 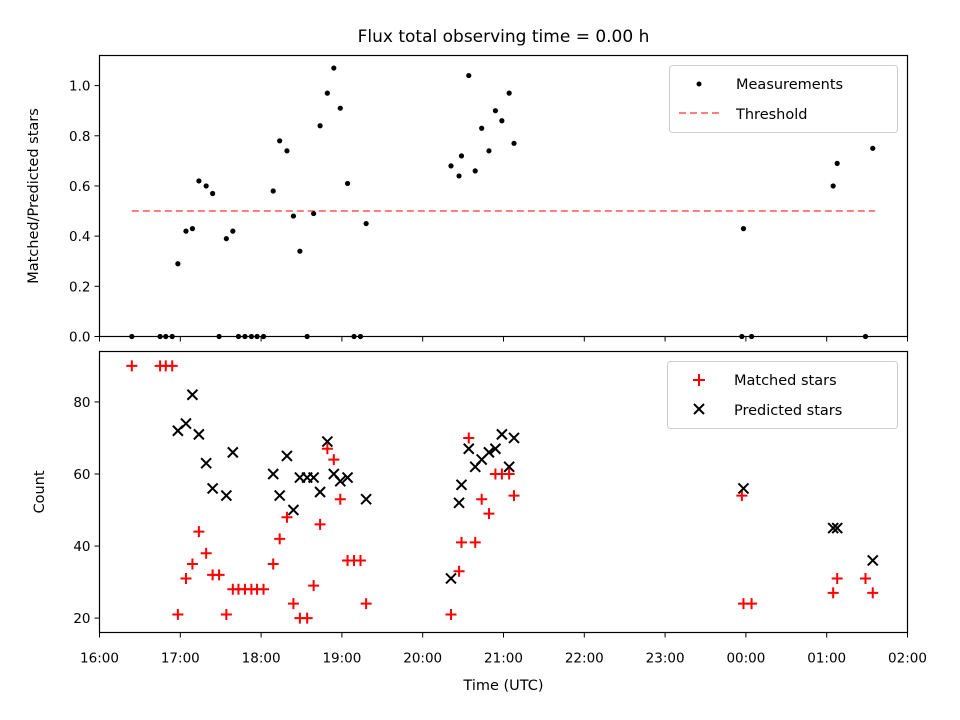 I want to click on top-y-axis-label: Matched/Predicted stars, so click(x=34, y=196).